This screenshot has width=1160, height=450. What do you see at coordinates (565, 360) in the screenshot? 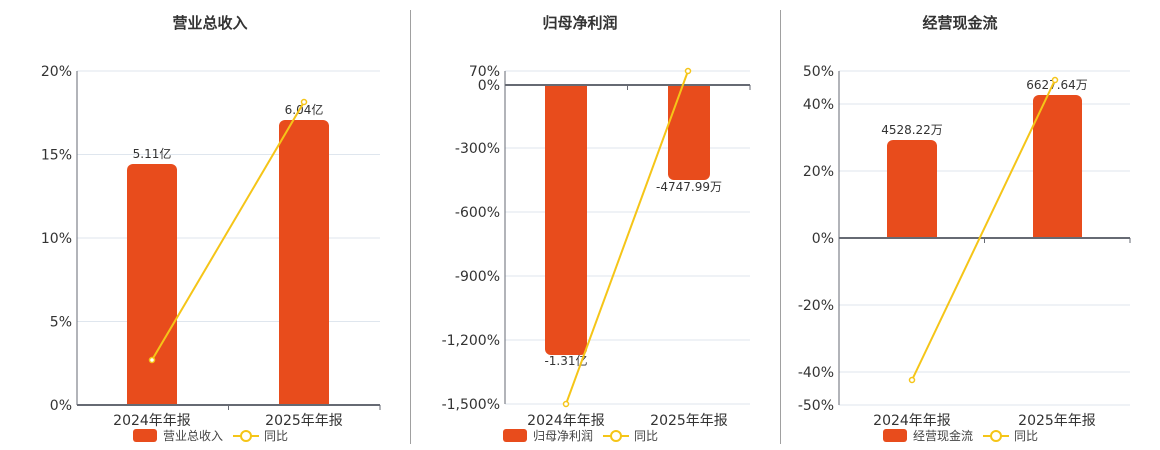
I see `bar-label: -1.31亿` at bounding box center [565, 360].